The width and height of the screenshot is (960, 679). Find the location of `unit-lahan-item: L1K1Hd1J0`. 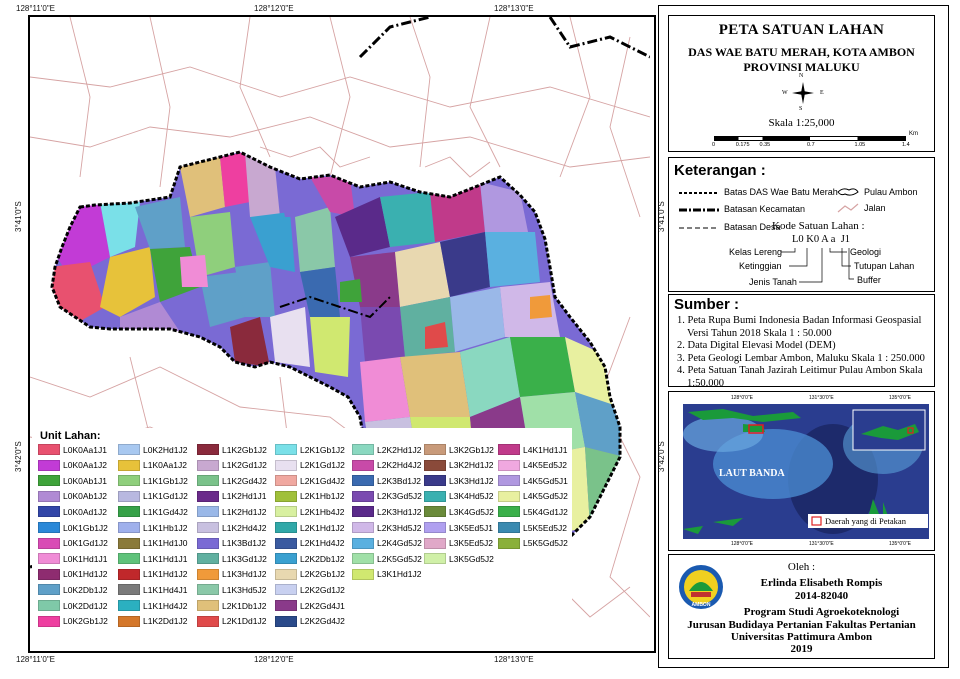

unit-lahan-item: L1K1Hd1J0 is located at coordinates (153, 543).